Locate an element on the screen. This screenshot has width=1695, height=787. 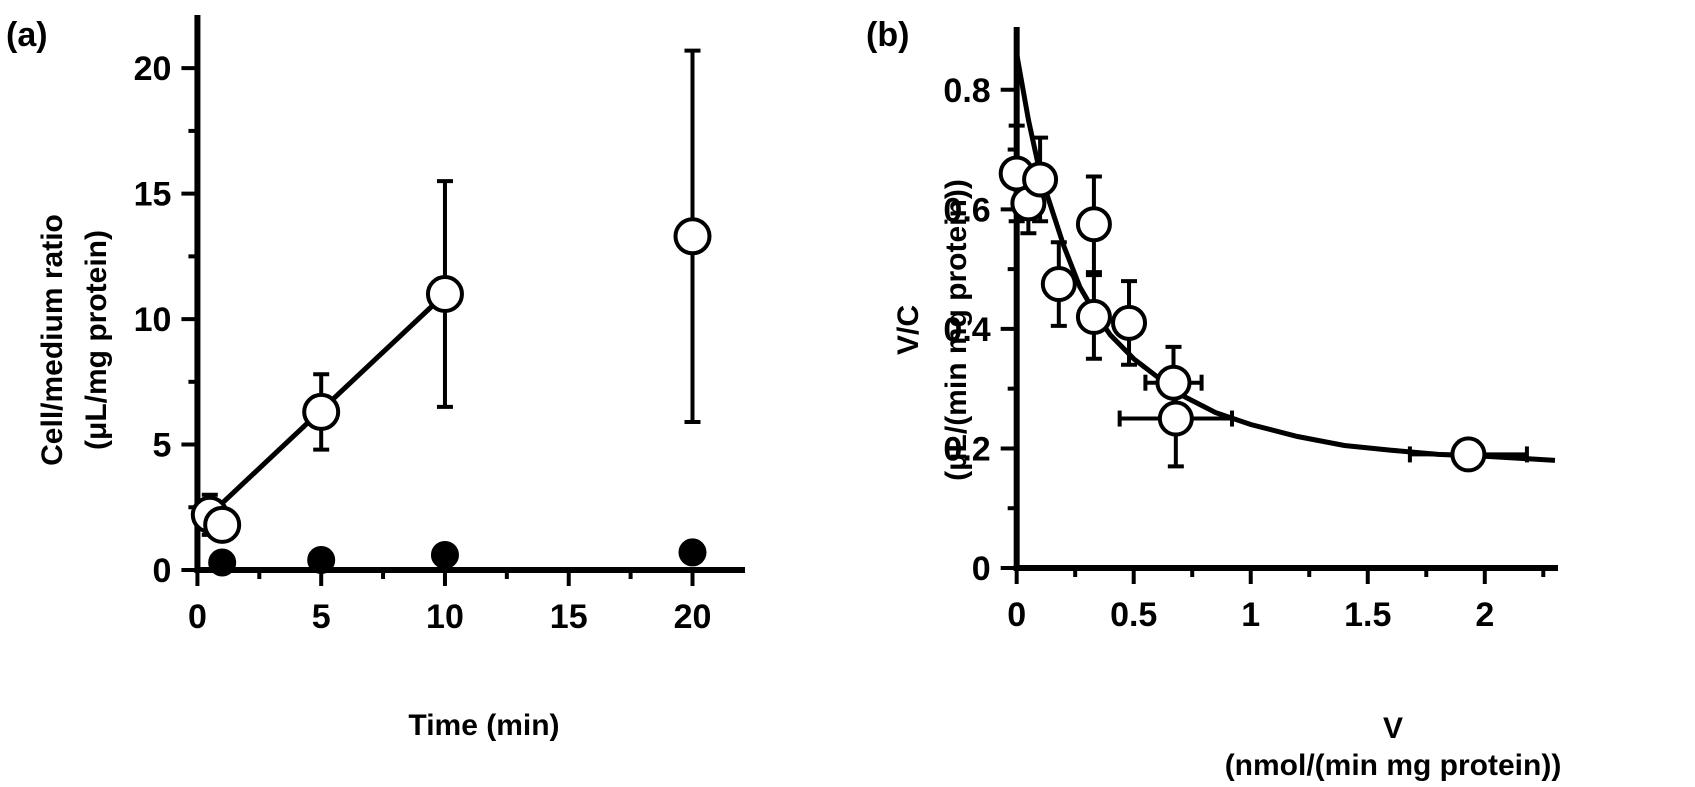
panel-a-x-tick-label: 5 is located at coordinates (321, 617).